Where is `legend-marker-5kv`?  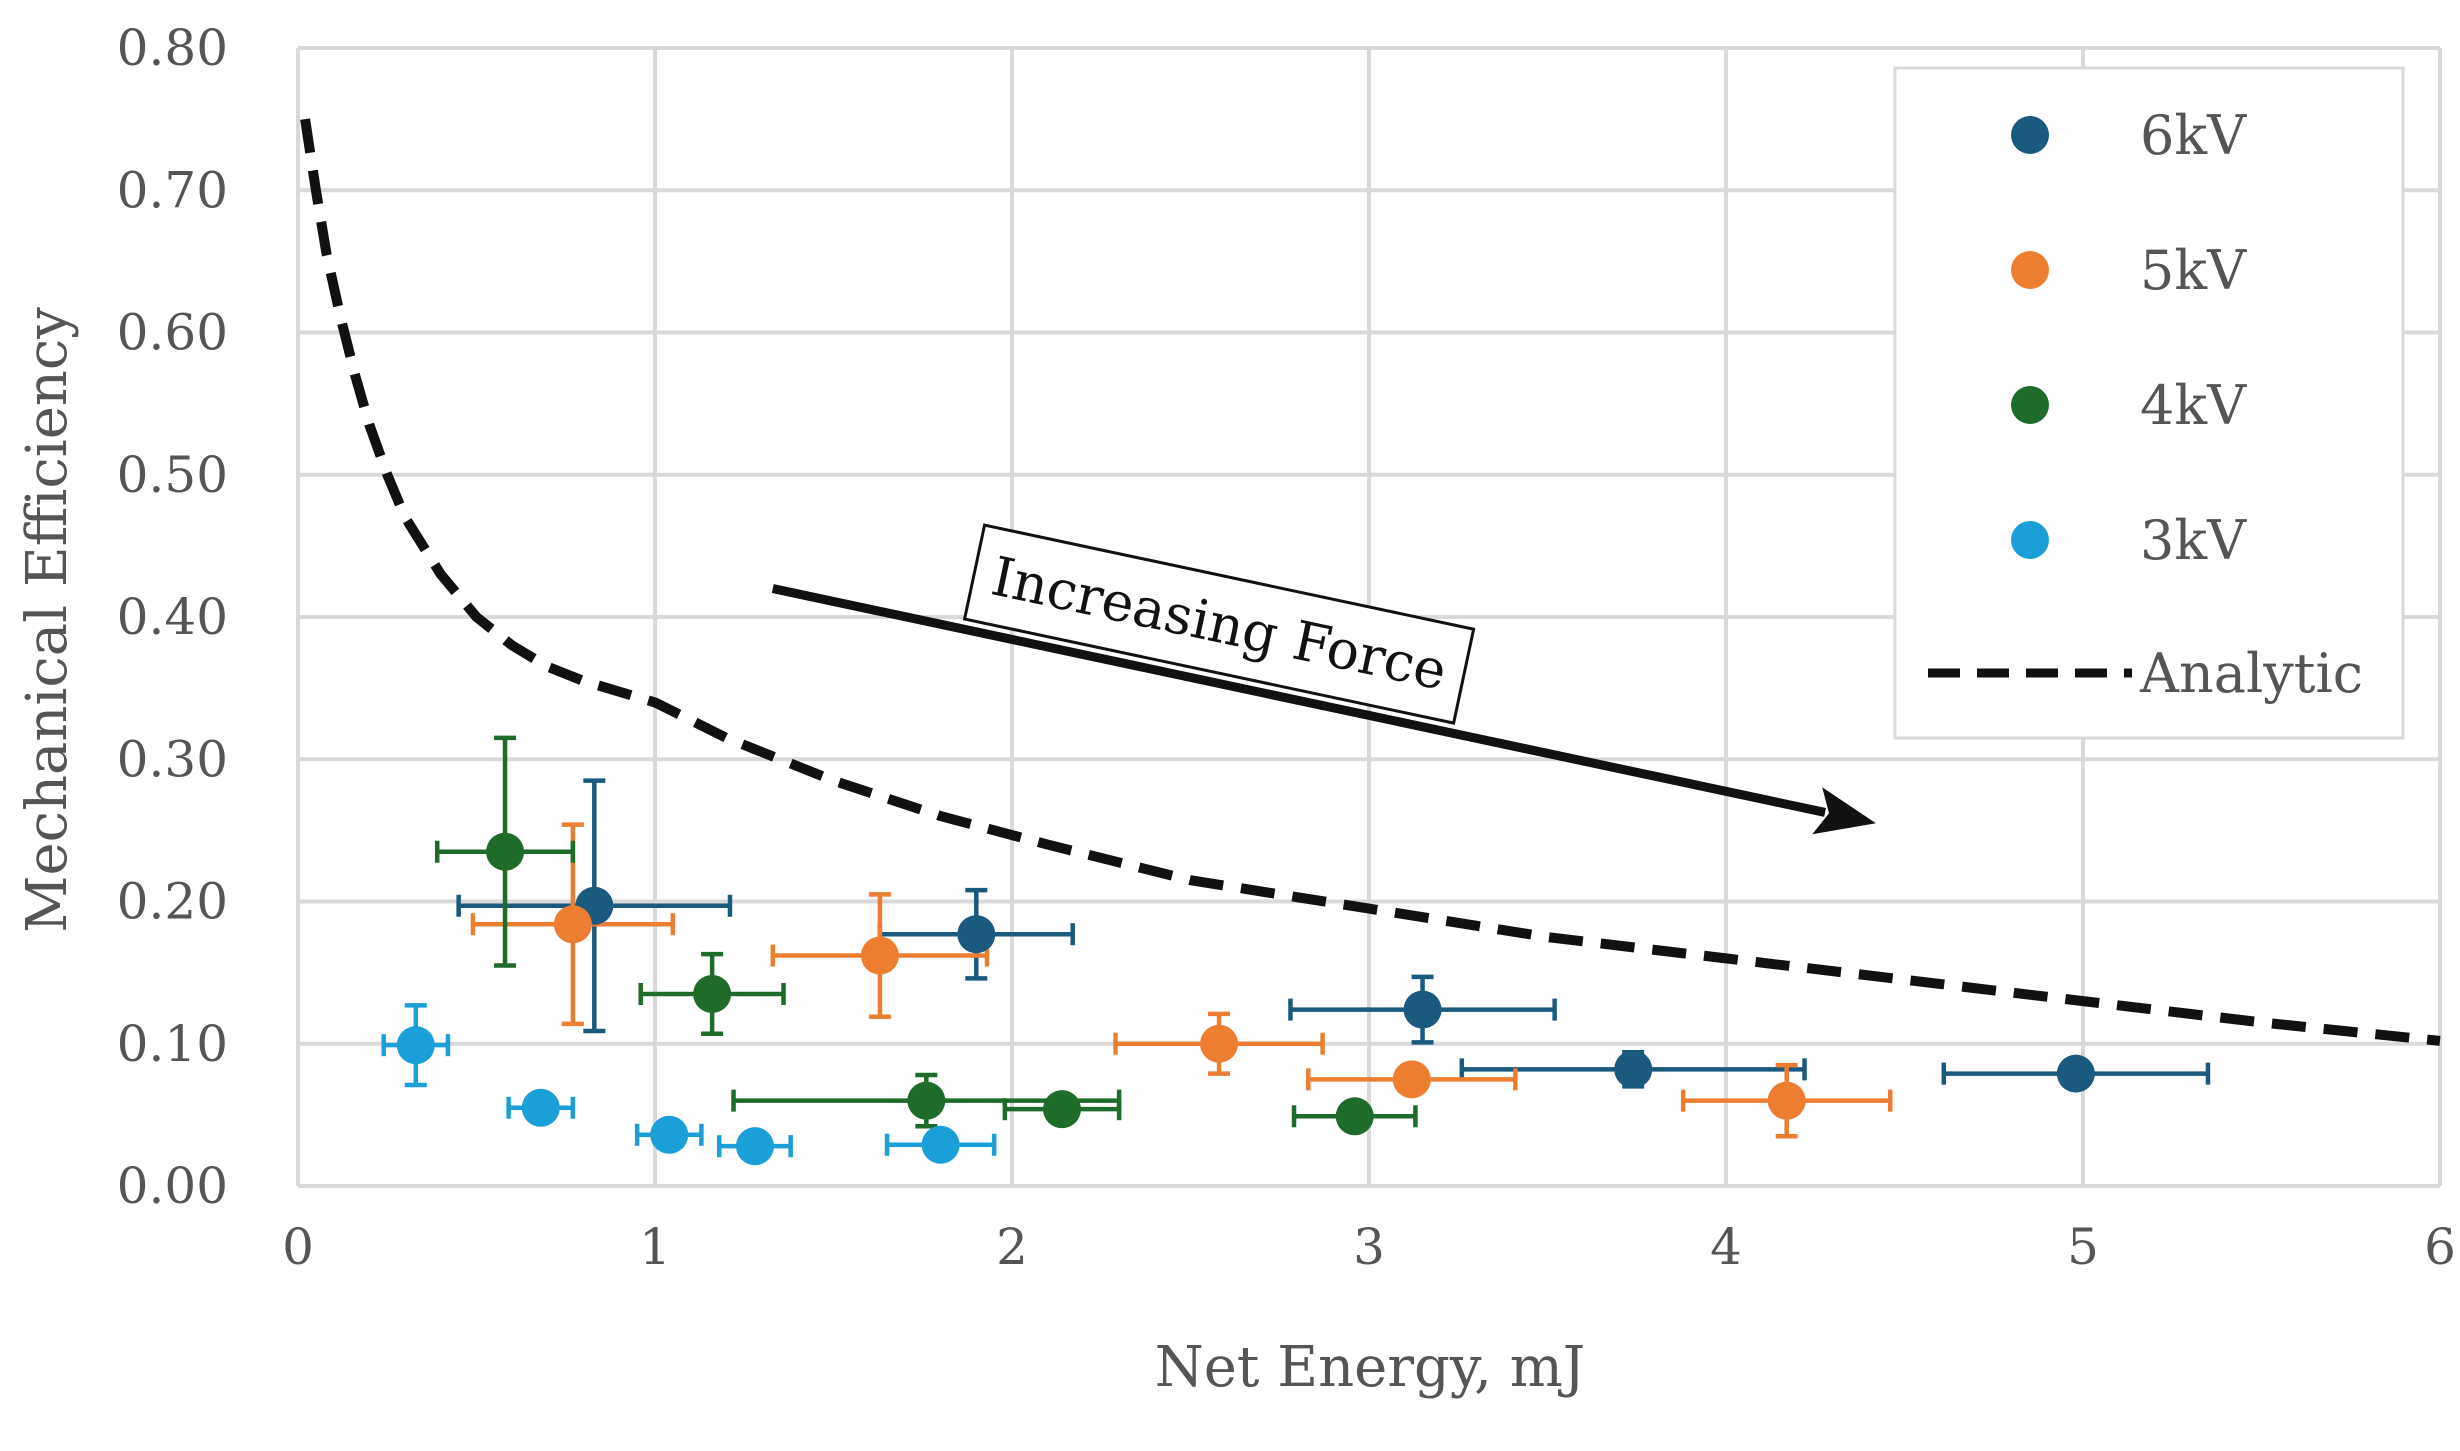
legend-marker-5kv is located at coordinates (2030, 270).